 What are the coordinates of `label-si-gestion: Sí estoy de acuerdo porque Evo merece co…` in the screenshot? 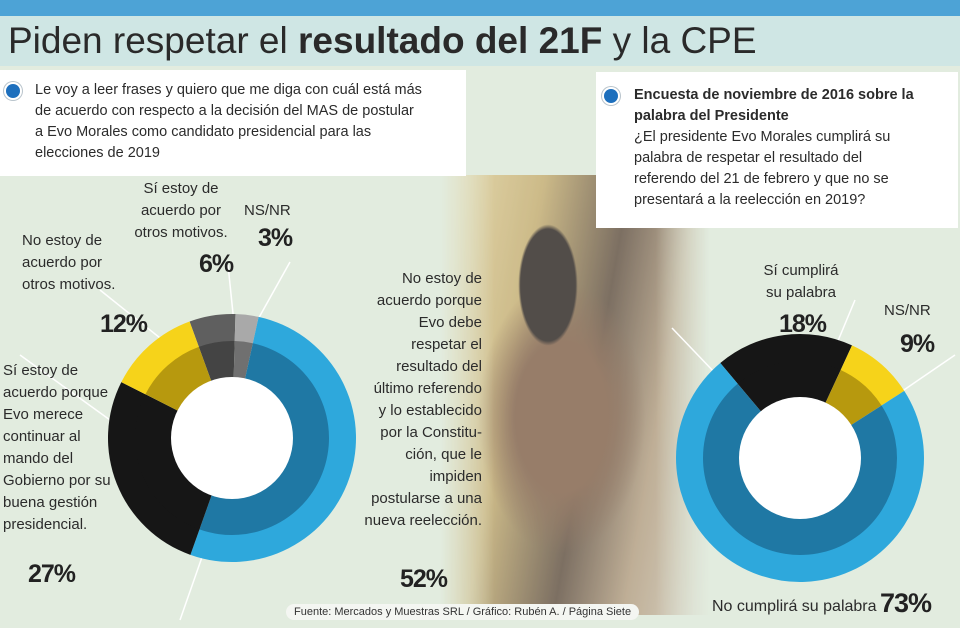 It's located at (57, 448).